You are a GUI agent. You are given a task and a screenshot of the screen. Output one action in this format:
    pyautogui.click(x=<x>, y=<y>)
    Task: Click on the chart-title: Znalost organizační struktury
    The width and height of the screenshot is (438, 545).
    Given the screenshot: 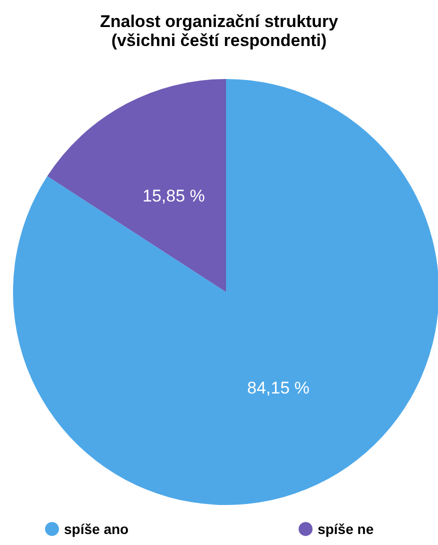 What is the action you would take?
    pyautogui.click(x=219, y=21)
    